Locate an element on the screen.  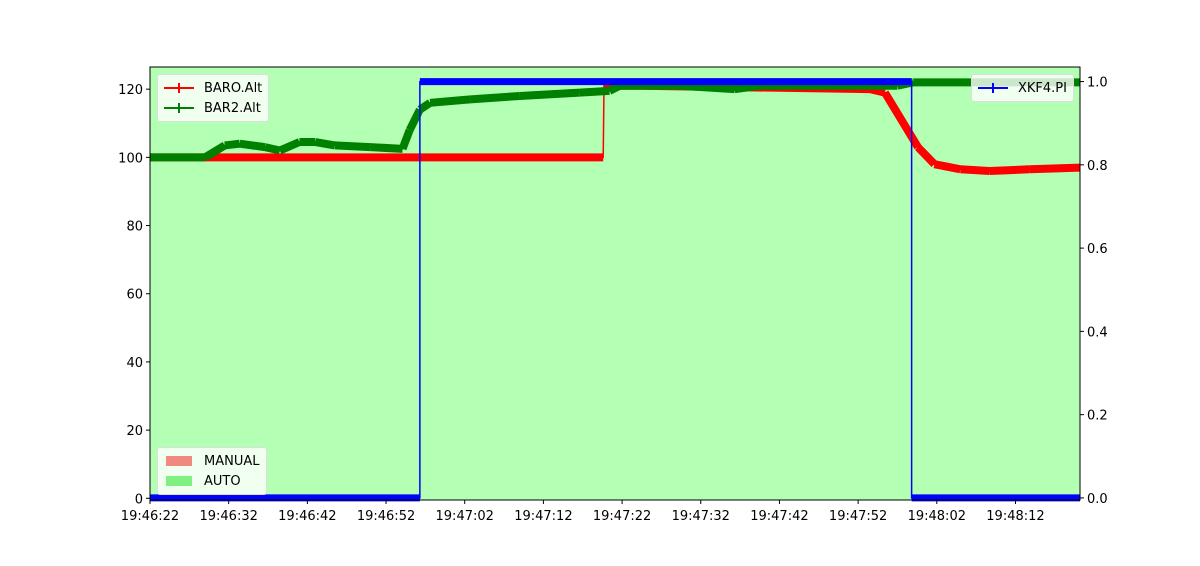
legend-item-baro: BARO.Alt is located at coordinates (213, 88).